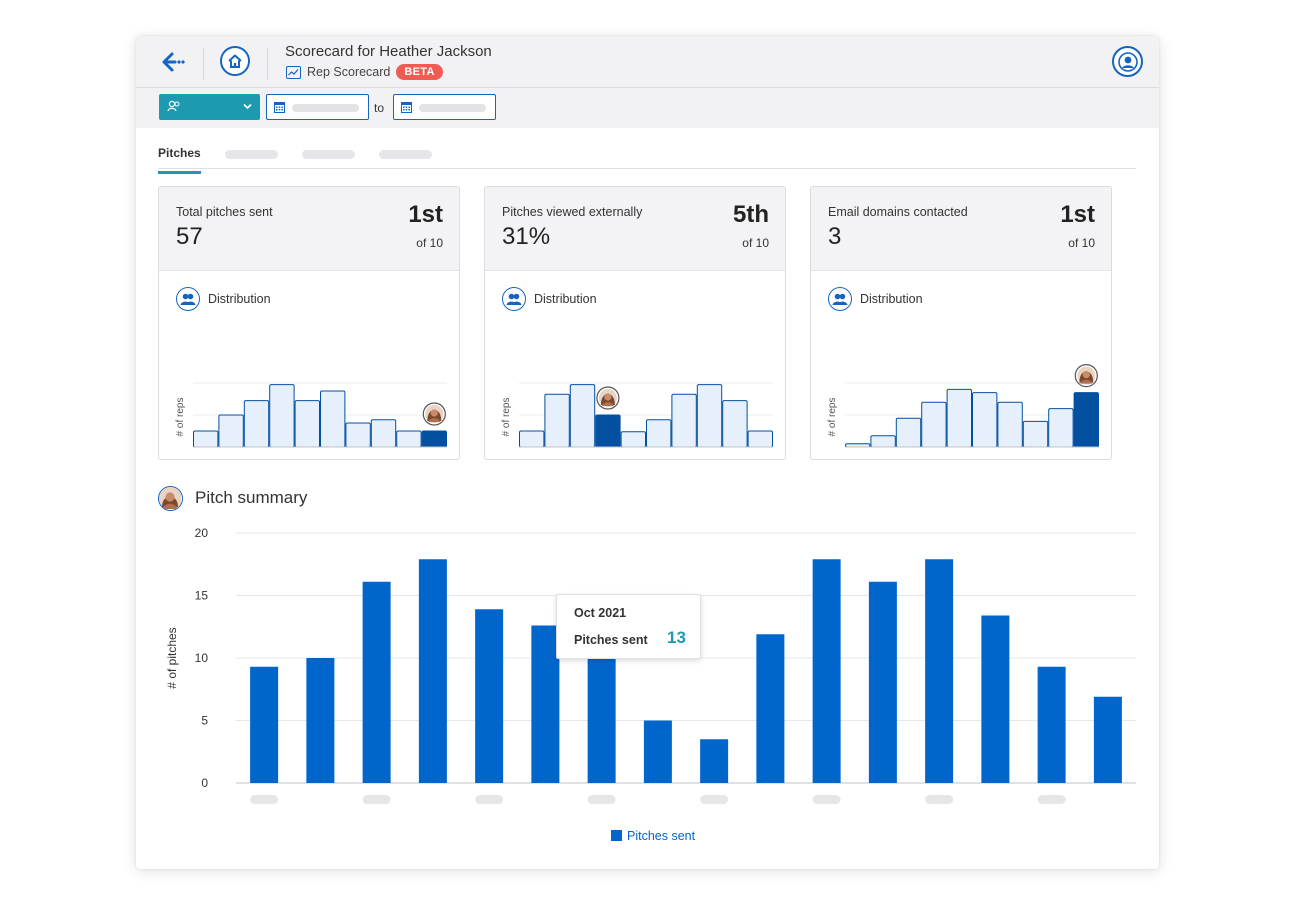 This screenshot has height=906, width=1301. Describe the element at coordinates (293, 72) in the screenshot. I see `scorecard-chart-icon` at that location.